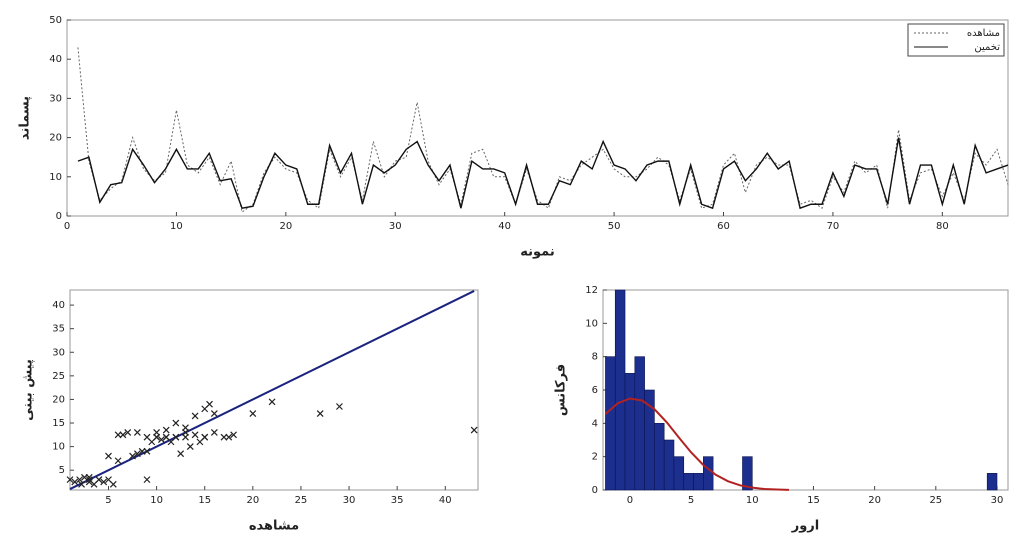 Image resolution: width=1010 pixels, height=535 pixels. Describe the element at coordinates (543, 173) in the screenshot. I see `data-line` at that location.